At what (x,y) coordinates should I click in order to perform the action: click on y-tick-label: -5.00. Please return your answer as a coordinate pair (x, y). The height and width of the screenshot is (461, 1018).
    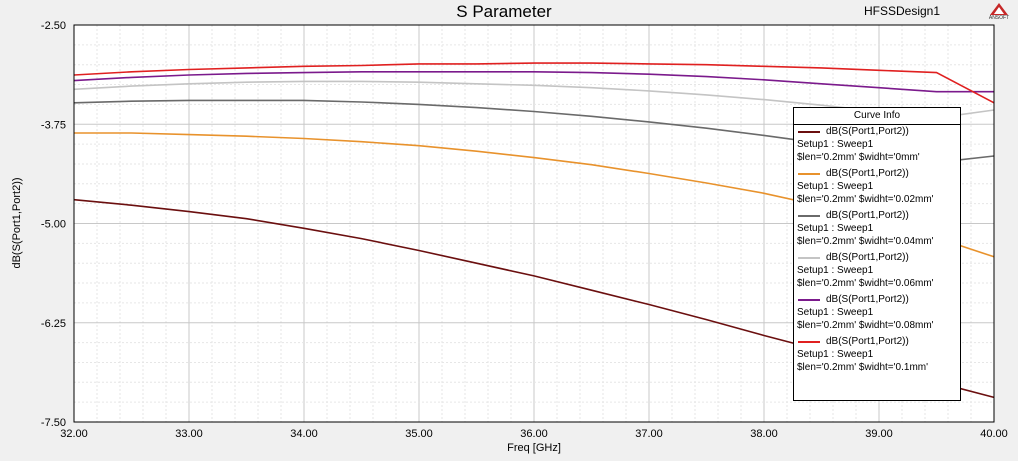
    Looking at the image, I should click on (53, 225).